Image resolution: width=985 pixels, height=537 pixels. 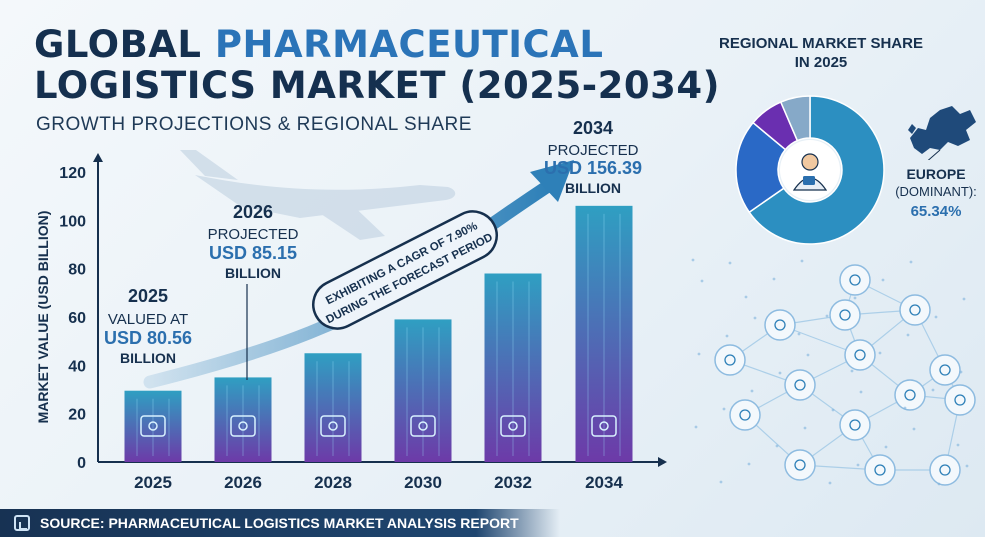 I want to click on regional-donut-chart, so click(x=810, y=170).